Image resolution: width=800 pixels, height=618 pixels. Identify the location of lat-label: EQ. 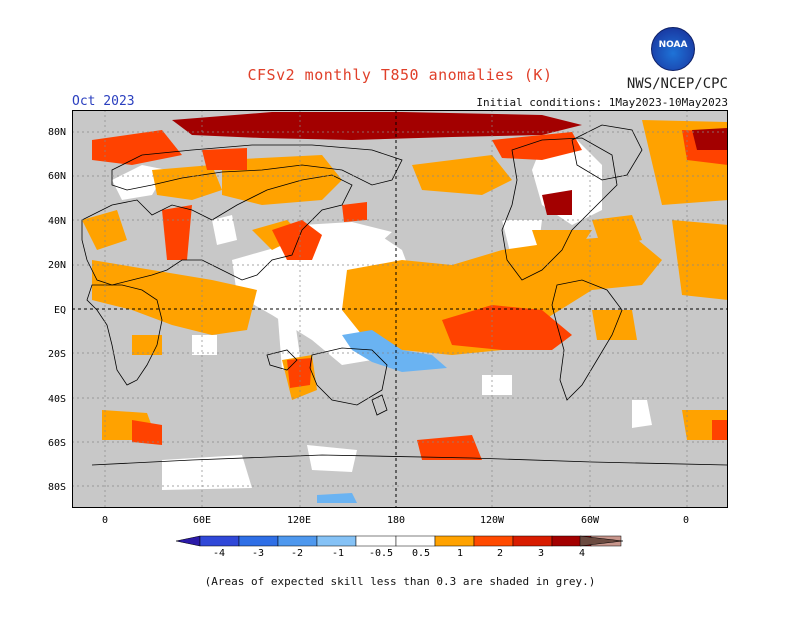
(60, 310).